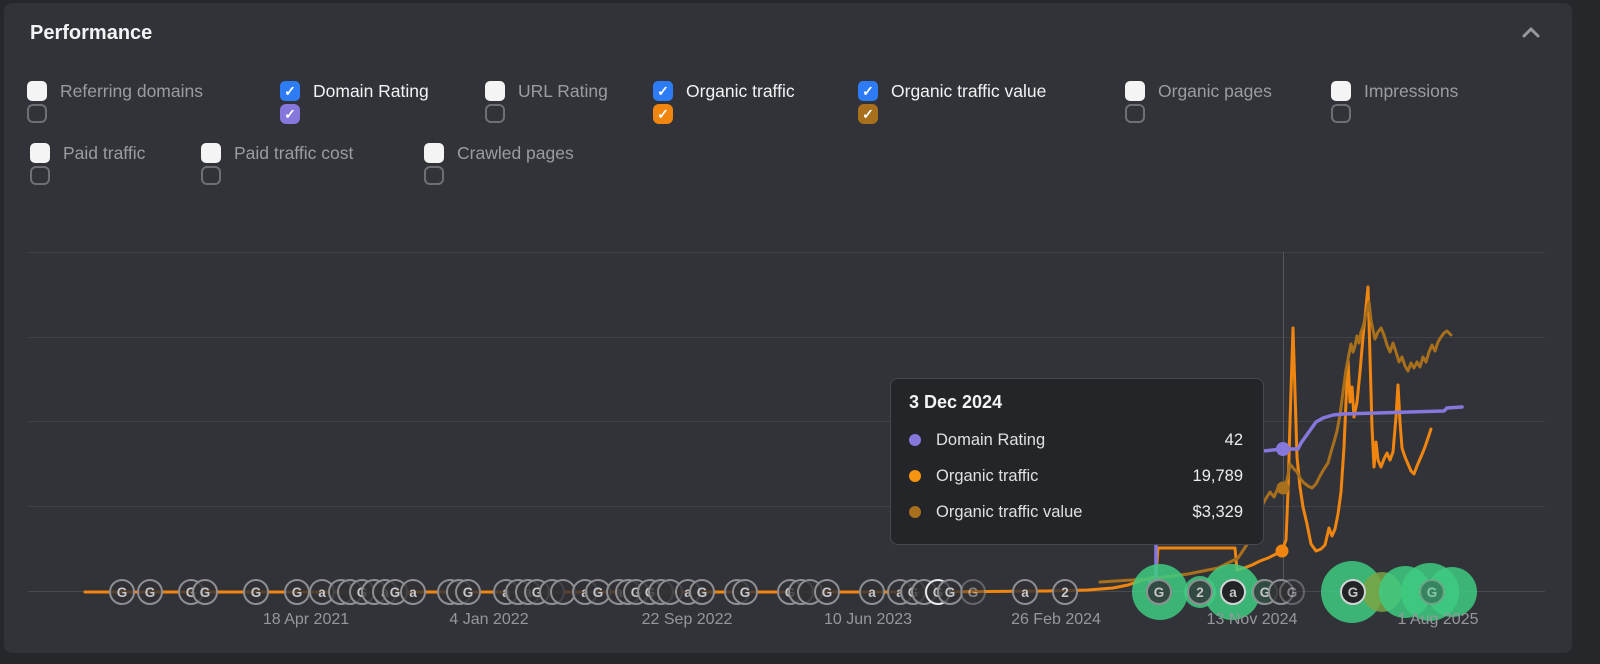  I want to click on highlight-circle, so click(1452, 592).